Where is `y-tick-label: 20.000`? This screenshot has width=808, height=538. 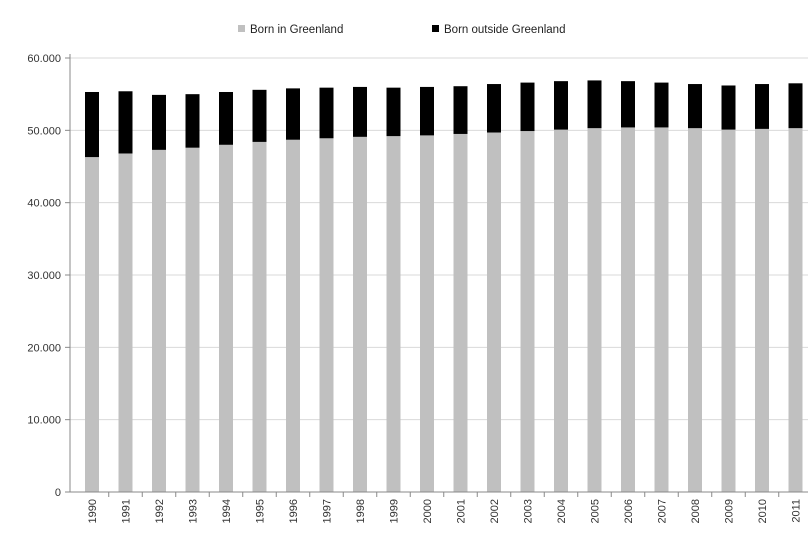 y-tick-label: 20.000 is located at coordinates (44, 348).